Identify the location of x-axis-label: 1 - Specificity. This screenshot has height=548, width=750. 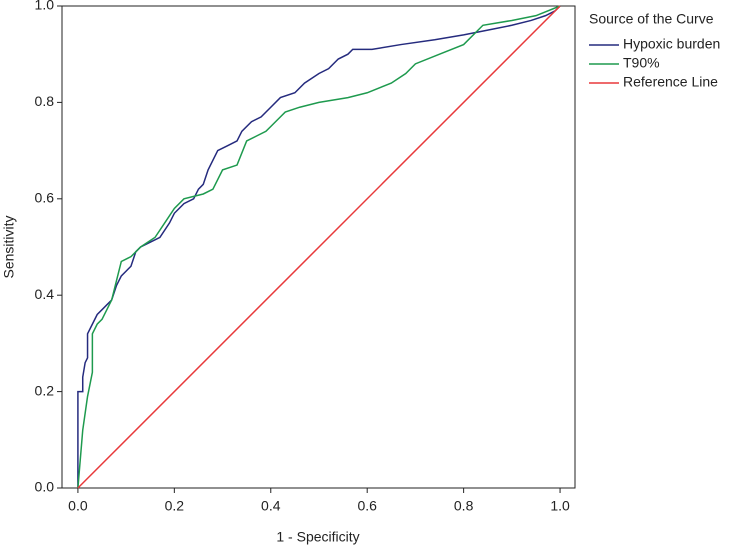
(317, 537).